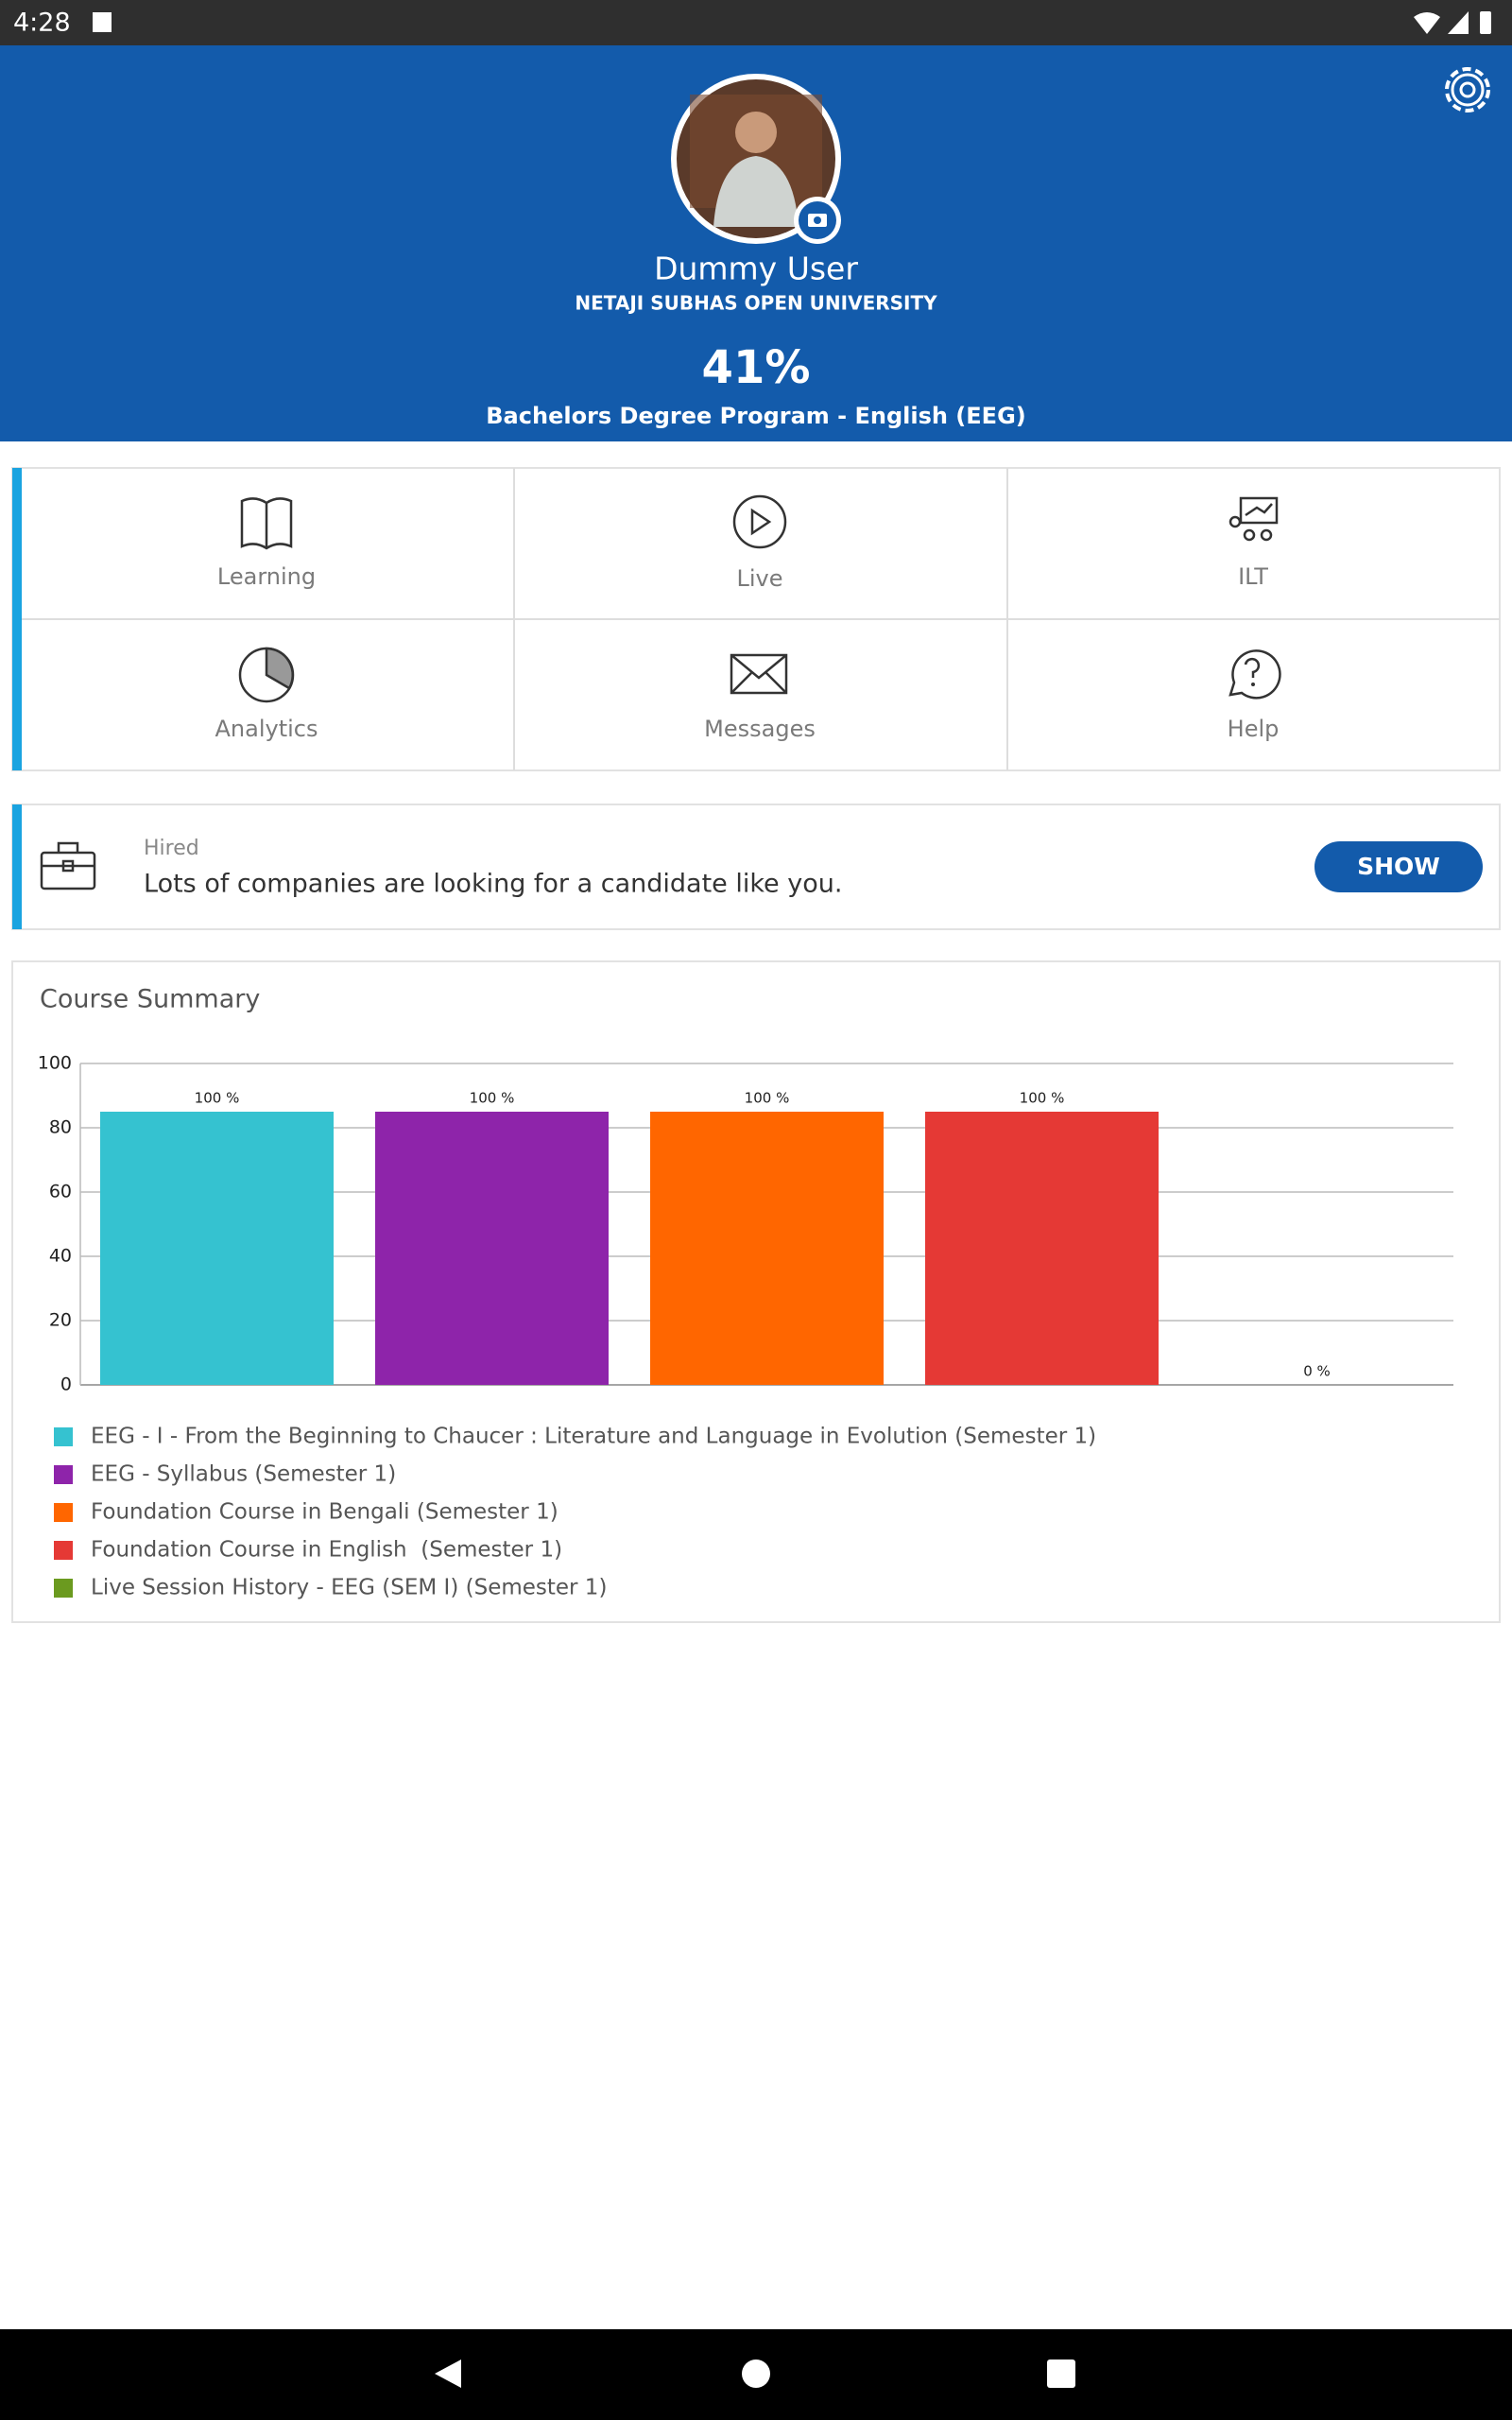 The height and width of the screenshot is (2420, 1512). Describe the element at coordinates (266, 694) in the screenshot. I see `menu-analytics: Analytics` at that location.